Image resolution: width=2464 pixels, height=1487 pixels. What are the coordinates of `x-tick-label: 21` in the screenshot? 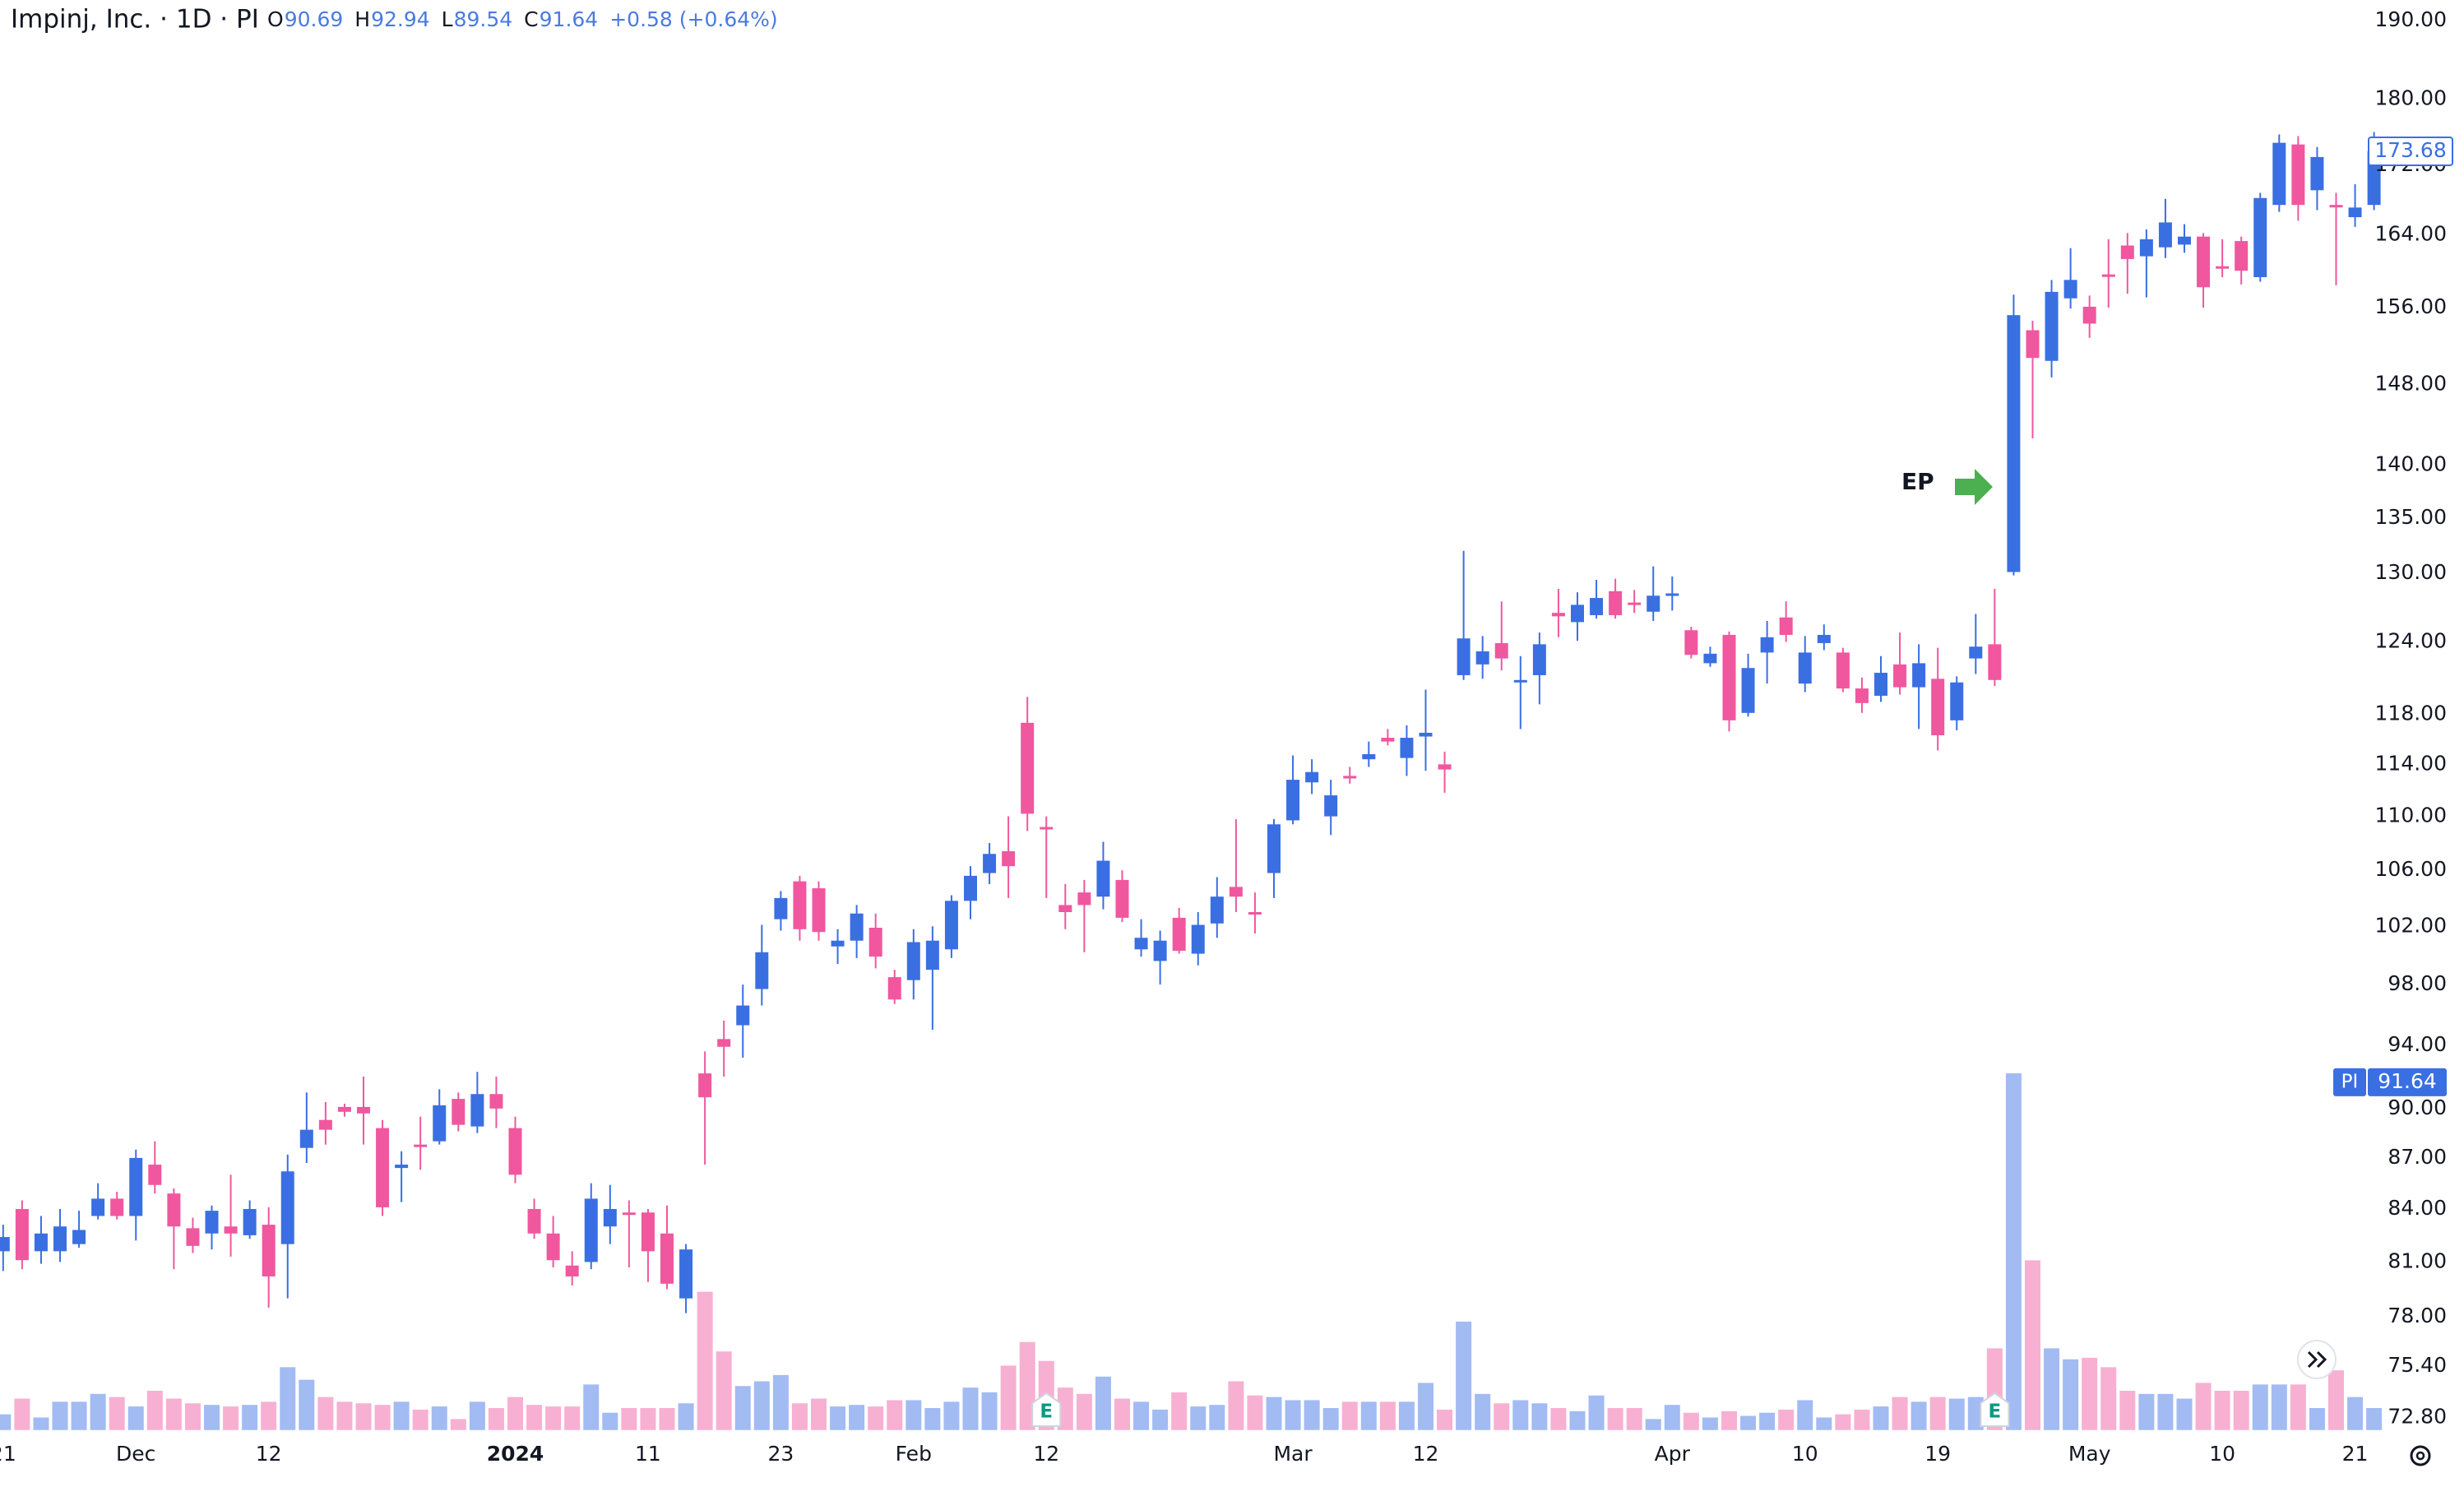 It's located at (8, 1454).